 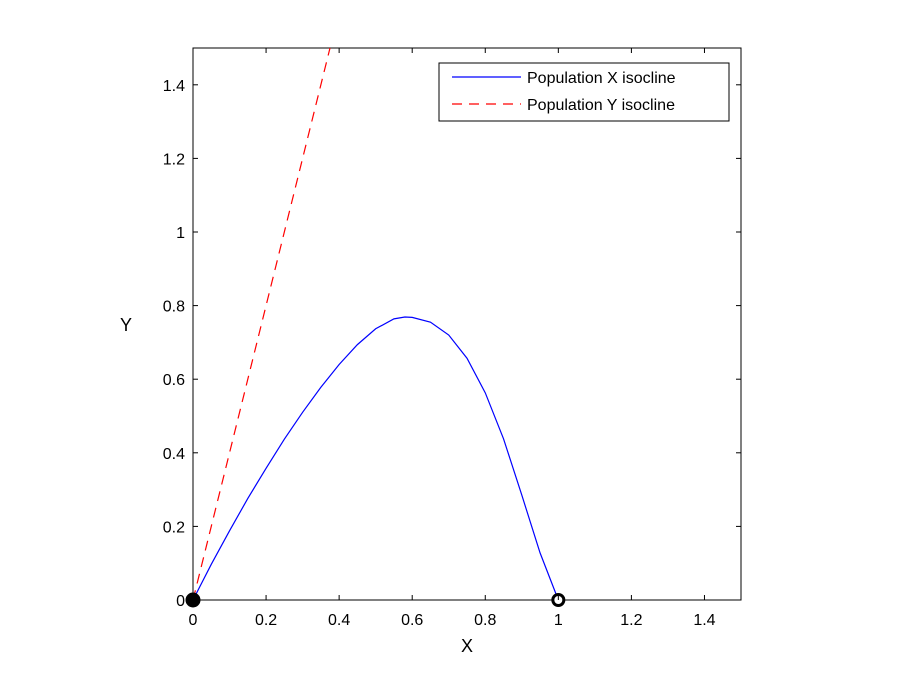 What do you see at coordinates (174, 527) in the screenshot?
I see `y-tick-label: 0.2` at bounding box center [174, 527].